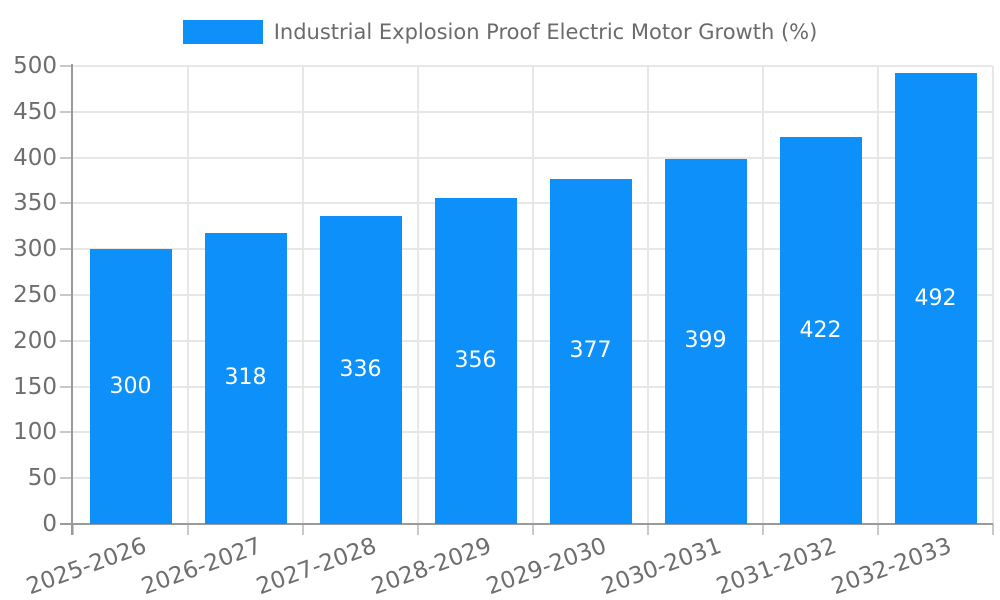  Describe the element at coordinates (42, 478) in the screenshot. I see `y-axis-tick-label: 50` at that location.